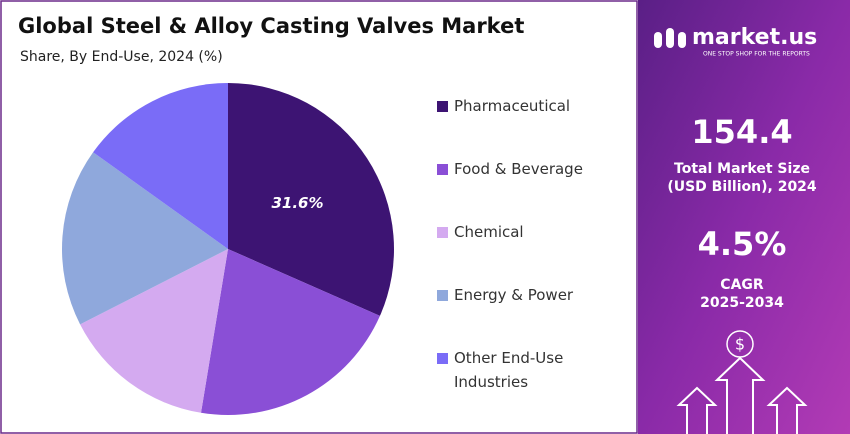  Describe the element at coordinates (741, 132) in the screenshot. I see `market-size: 154.4` at that location.